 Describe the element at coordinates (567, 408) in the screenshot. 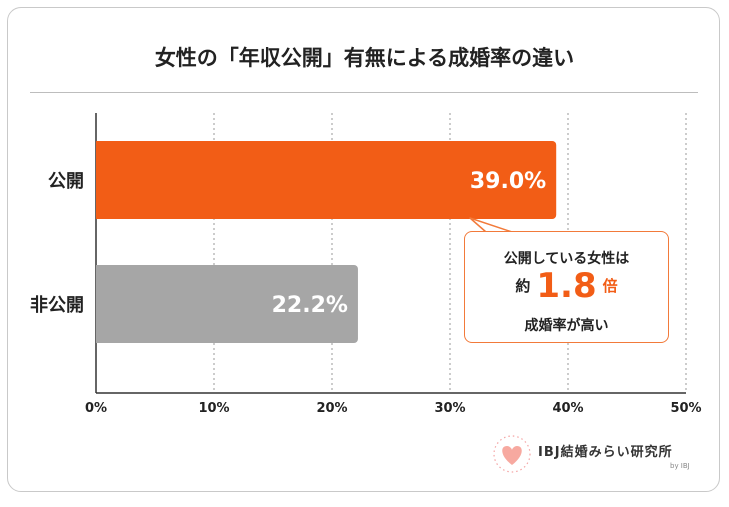

I see `x-tick-label: 40%` at that location.